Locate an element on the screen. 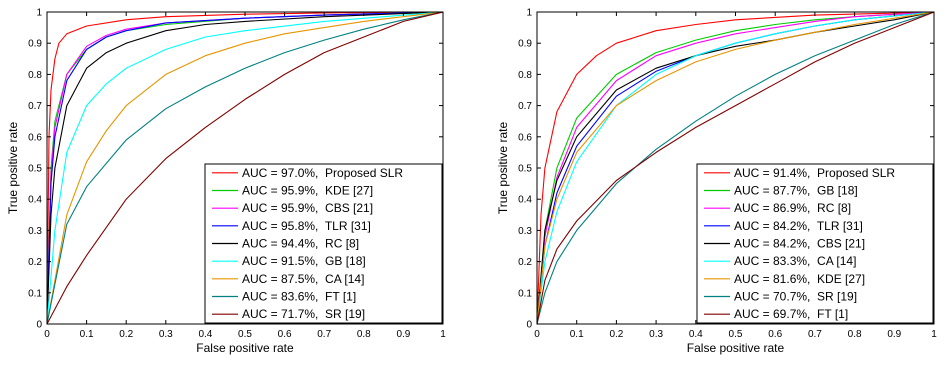  legend-entry-3: AUC = 86.9%, RC [8] is located at coordinates (792, 208).